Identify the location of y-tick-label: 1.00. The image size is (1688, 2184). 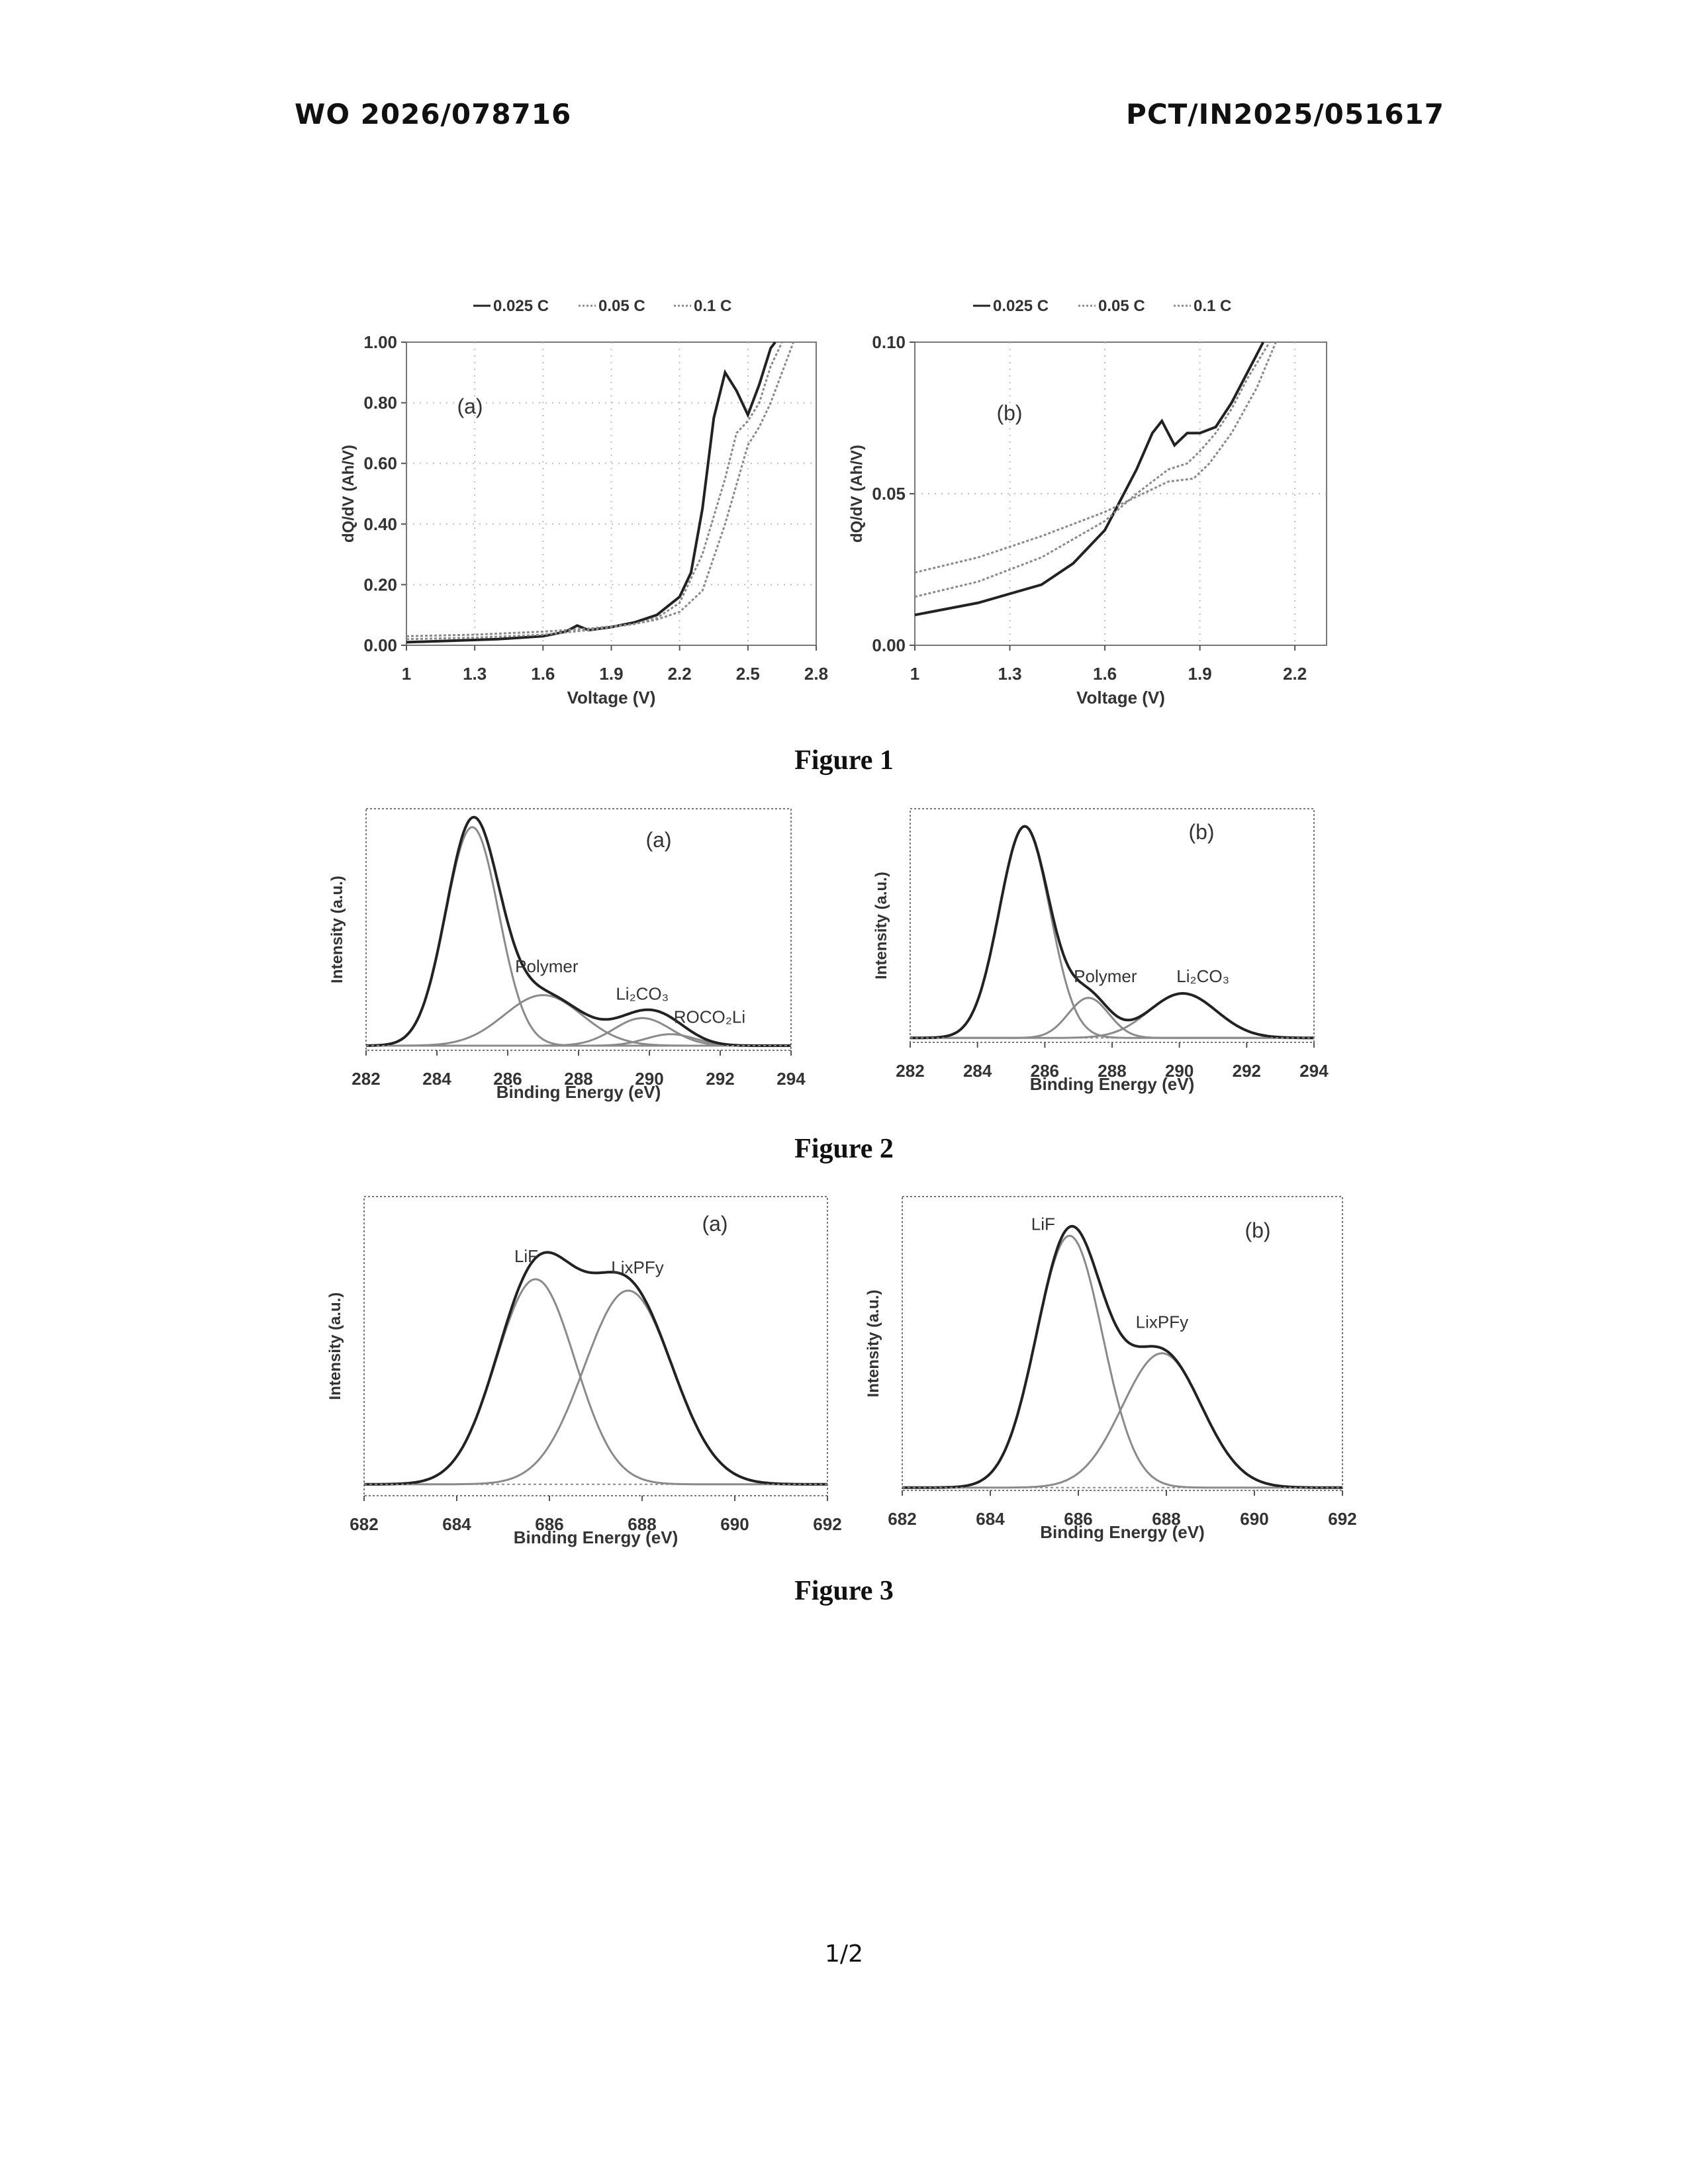
(380, 342).